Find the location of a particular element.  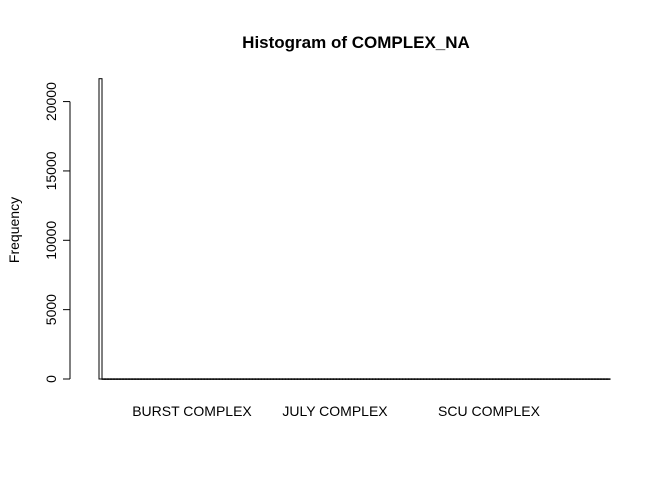

x-tick-label: JULY COMPLEX is located at coordinates (335, 411).